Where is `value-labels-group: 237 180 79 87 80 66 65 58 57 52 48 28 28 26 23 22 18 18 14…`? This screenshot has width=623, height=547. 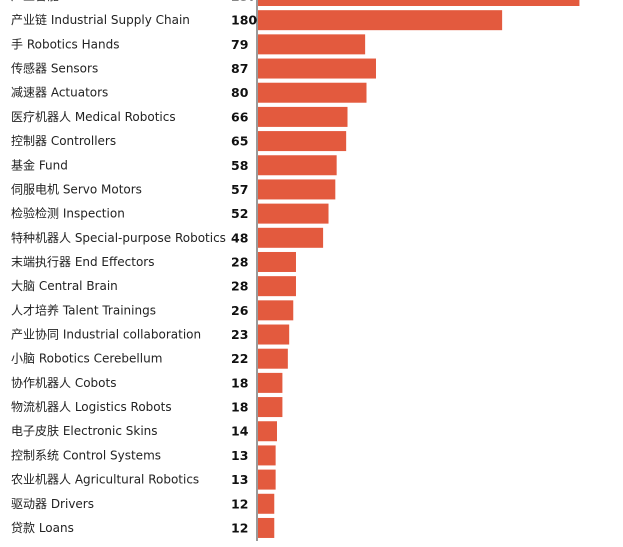
value-labels-group: 237 180 79 87 80 66 65 58 57 52 48 28 28 26 23 22 18 18 14… is located at coordinates (244, 267).